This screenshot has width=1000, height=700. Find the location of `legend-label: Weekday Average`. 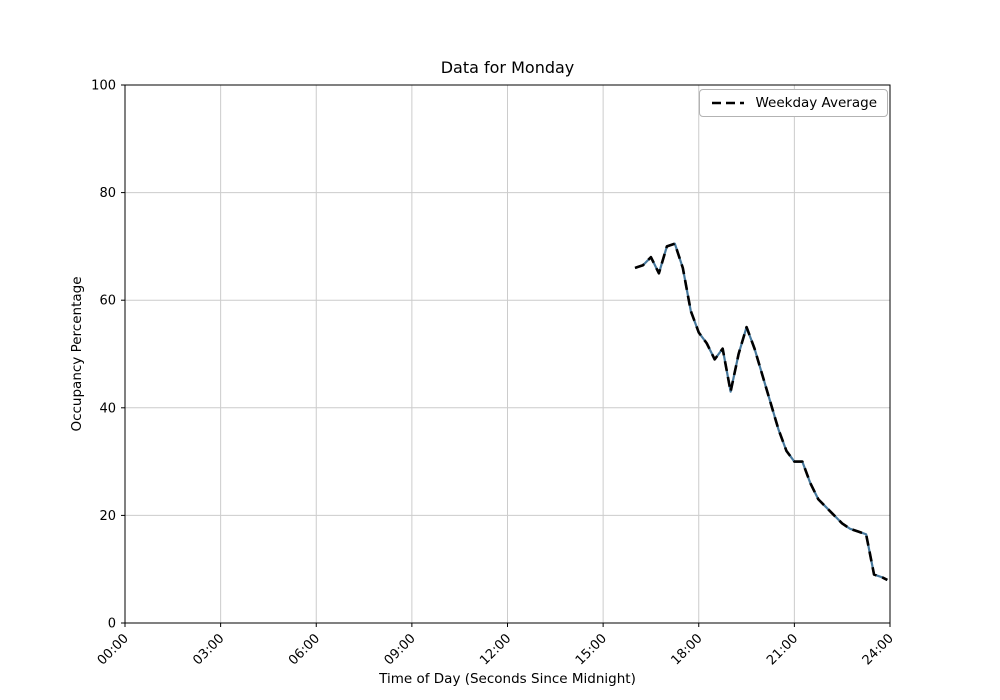

legend-label: Weekday Average is located at coordinates (816, 103).